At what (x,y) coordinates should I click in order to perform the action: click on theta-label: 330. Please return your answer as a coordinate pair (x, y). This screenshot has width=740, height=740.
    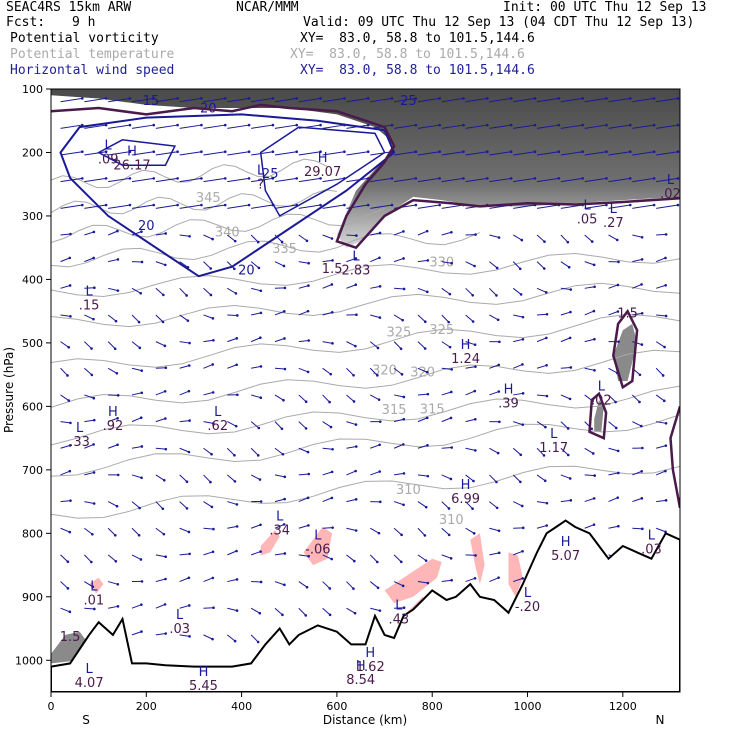
    Looking at the image, I should click on (441, 263).